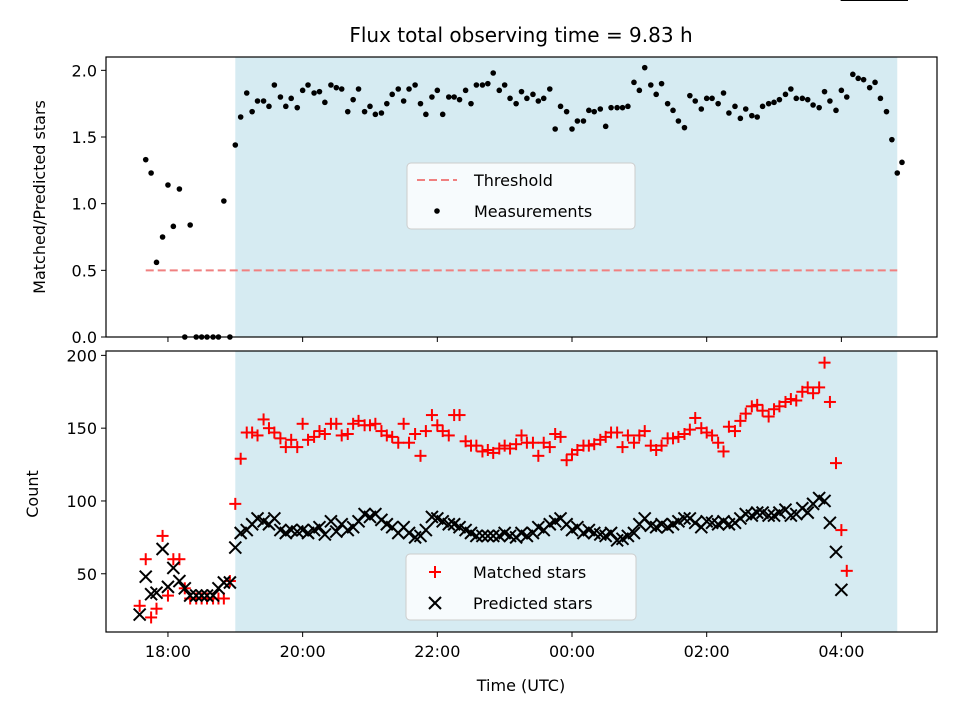 This screenshot has width=960, height=720. I want to click on ratio-y-tick-label: 2.0, so click(84, 70).